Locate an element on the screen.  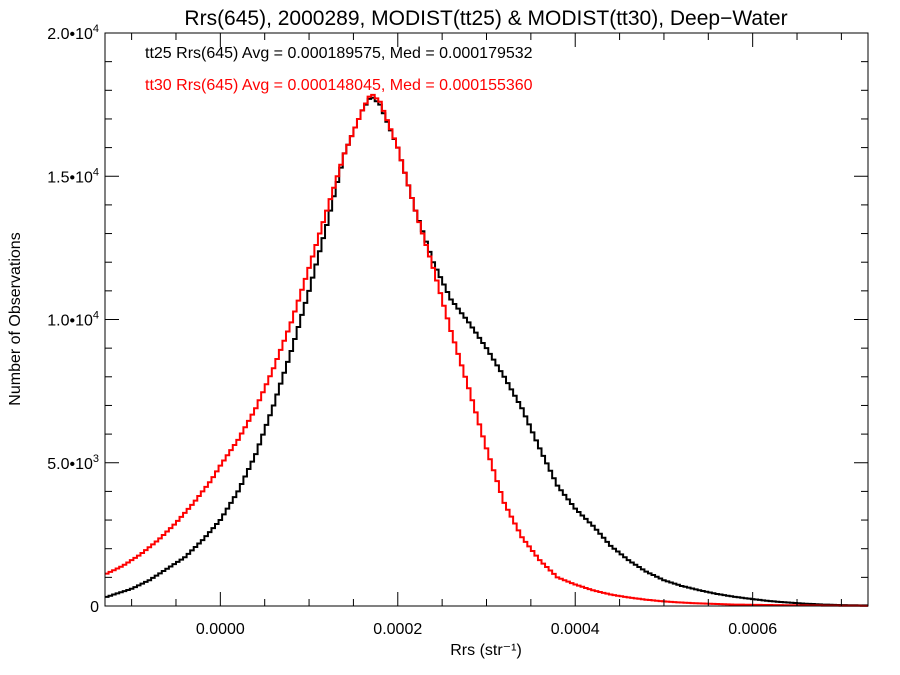
x-axis-label: Rrs (str⁻¹) is located at coordinates (486, 650).